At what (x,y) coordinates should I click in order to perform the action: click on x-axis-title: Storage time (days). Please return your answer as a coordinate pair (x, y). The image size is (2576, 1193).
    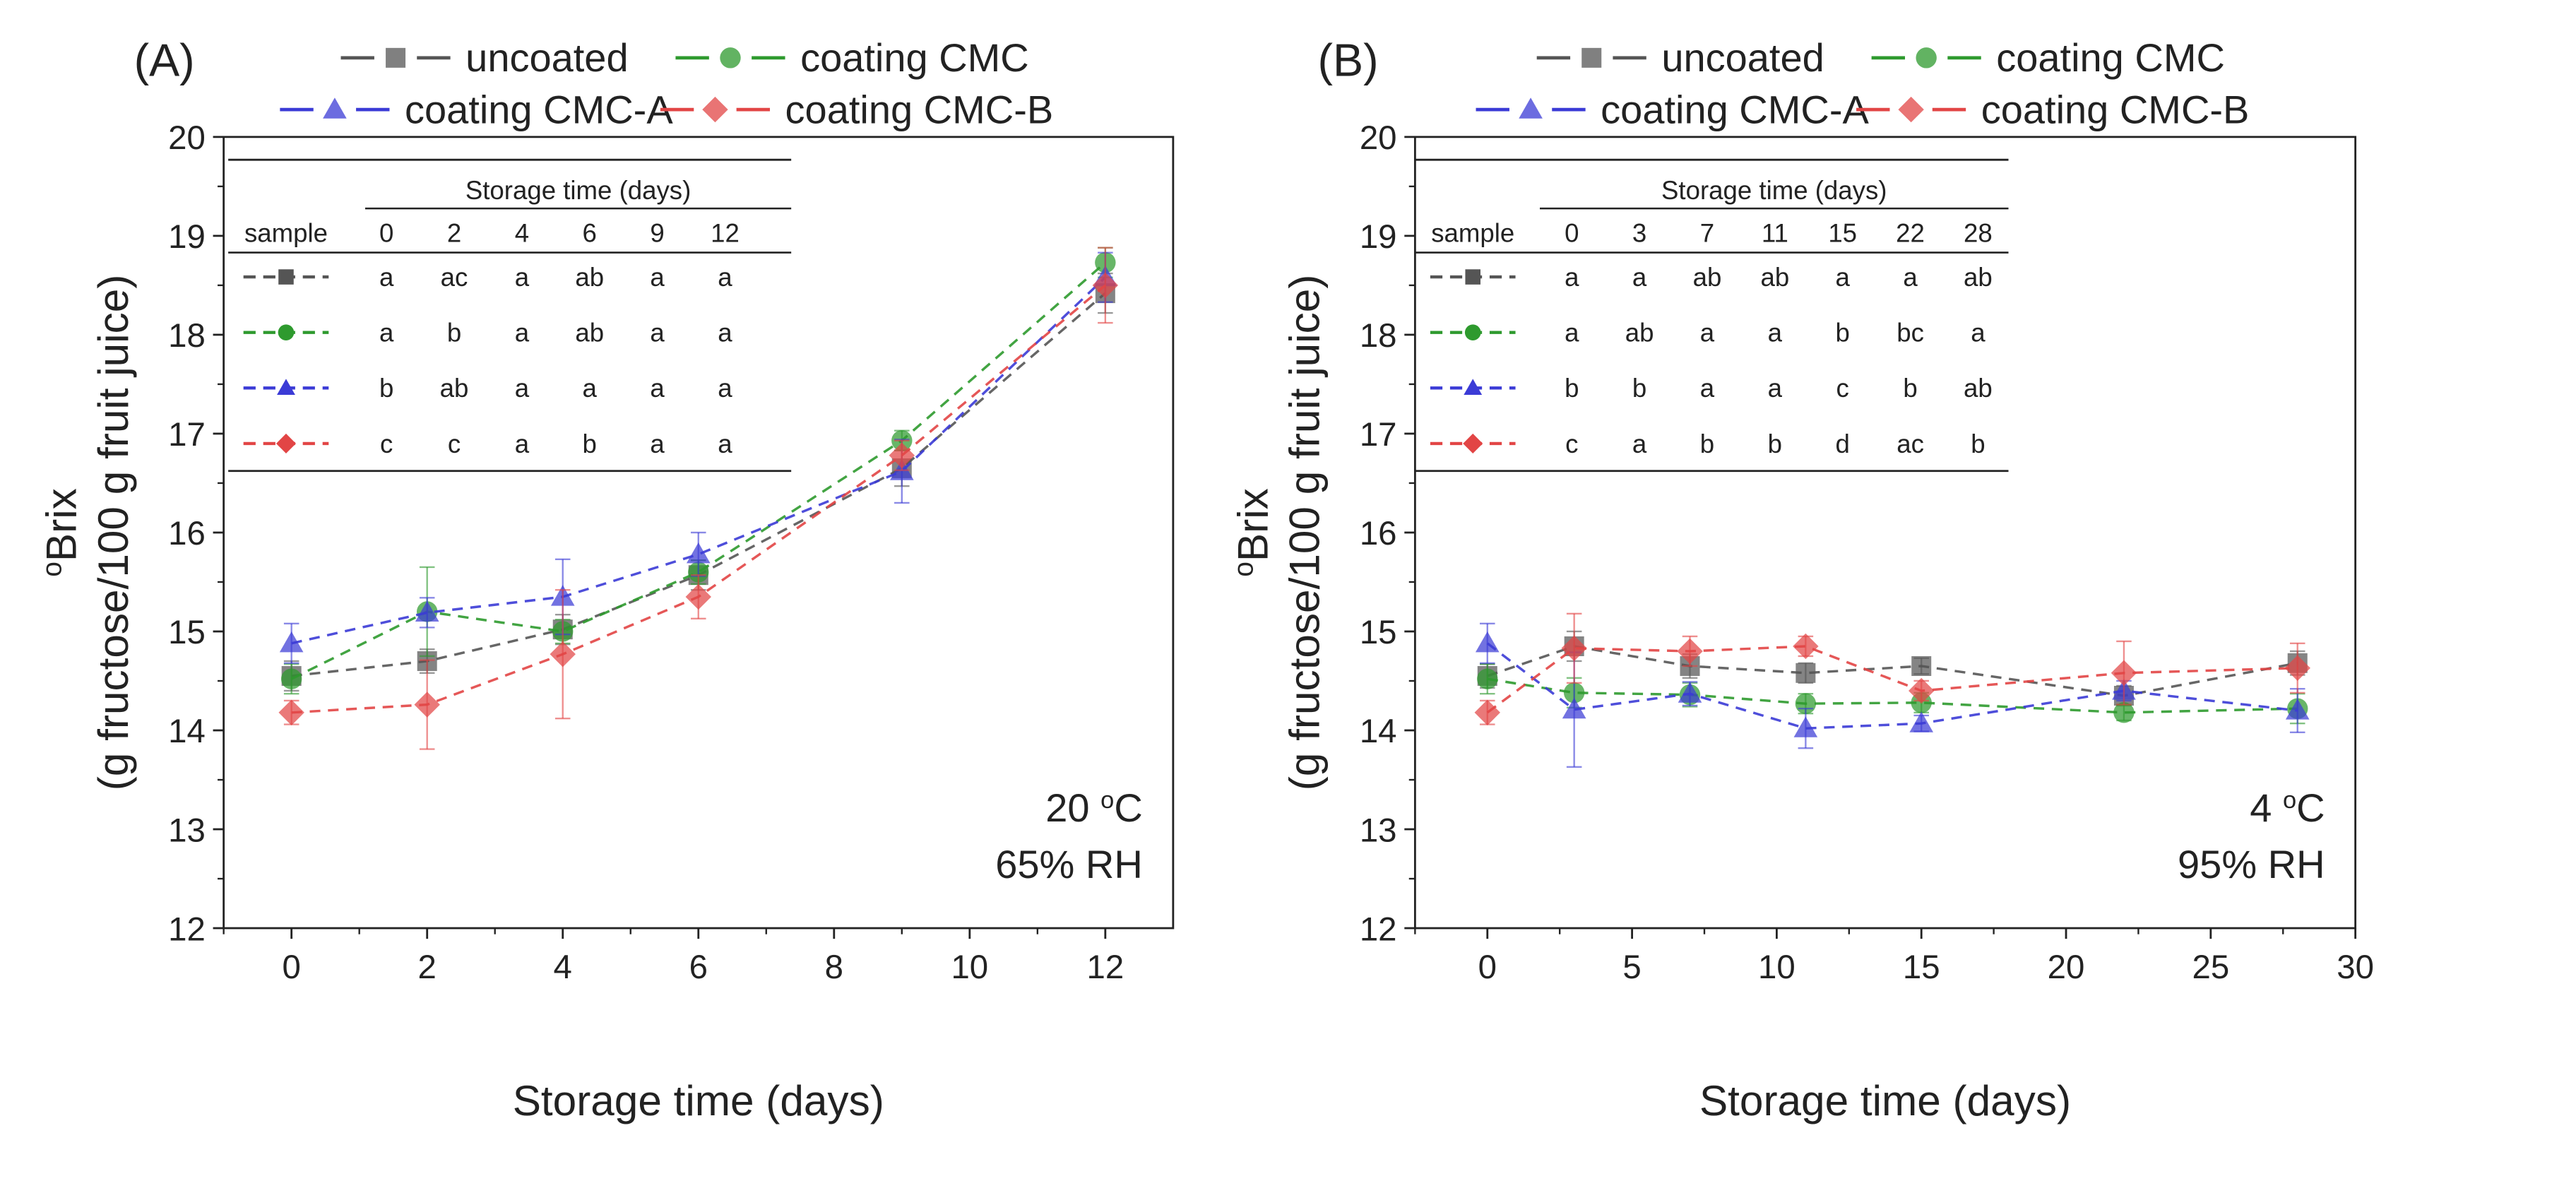
    Looking at the image, I should click on (698, 1100).